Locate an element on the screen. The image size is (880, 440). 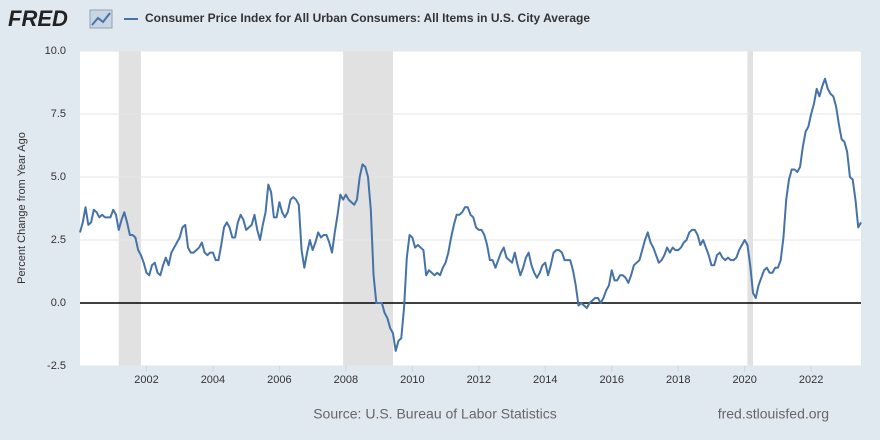
y-tick-label: 5.0 is located at coordinates (58, 177).